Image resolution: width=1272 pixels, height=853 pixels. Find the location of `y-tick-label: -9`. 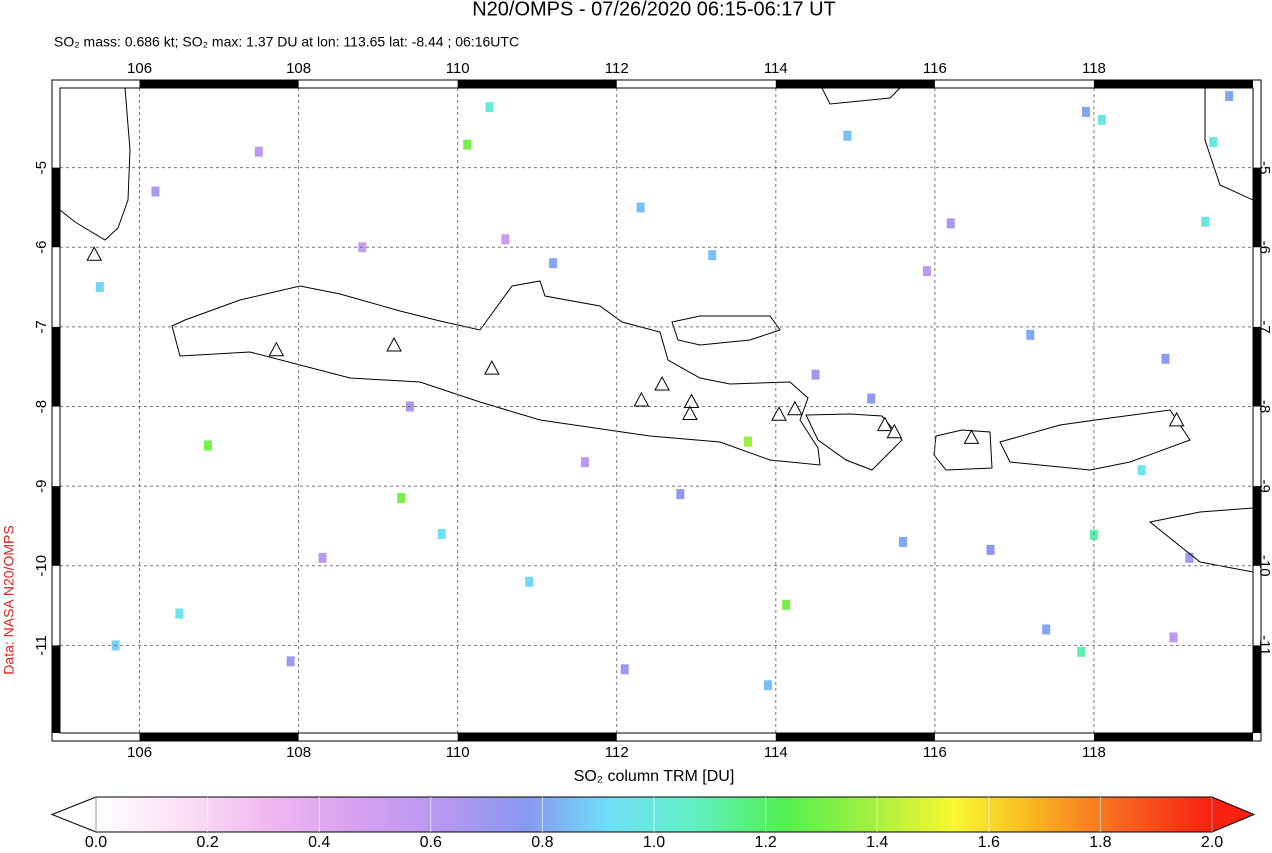

y-tick-label: -9 is located at coordinates (1264, 485).